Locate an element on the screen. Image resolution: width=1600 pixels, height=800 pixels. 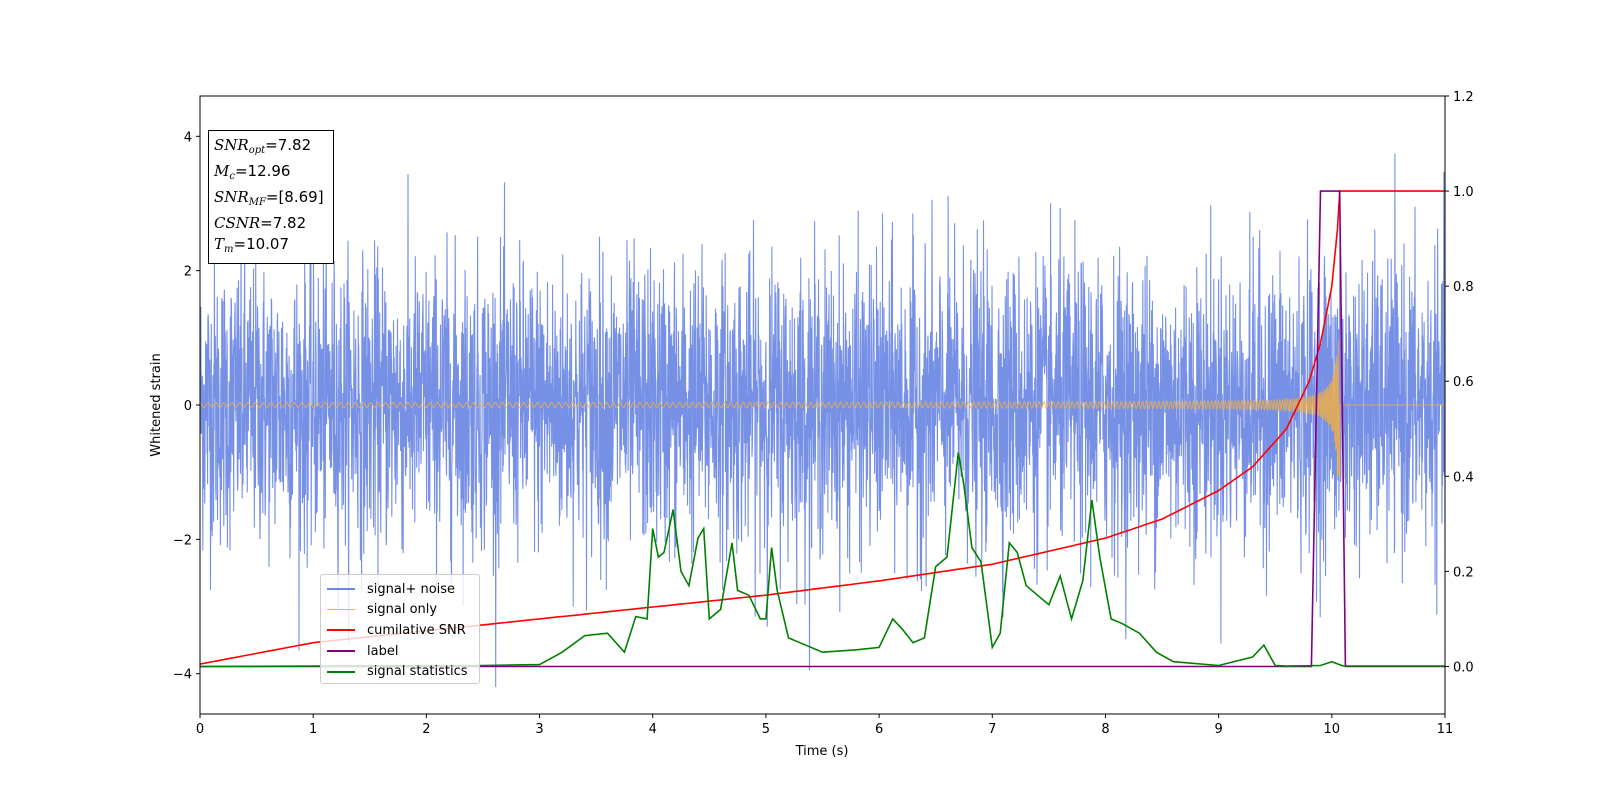
legend-swatch-signal-noise is located at coordinates (341, 589).